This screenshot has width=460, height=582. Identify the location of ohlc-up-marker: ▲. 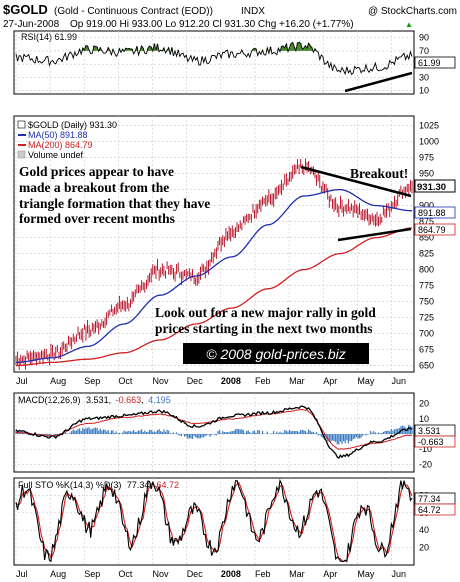
(409, 24).